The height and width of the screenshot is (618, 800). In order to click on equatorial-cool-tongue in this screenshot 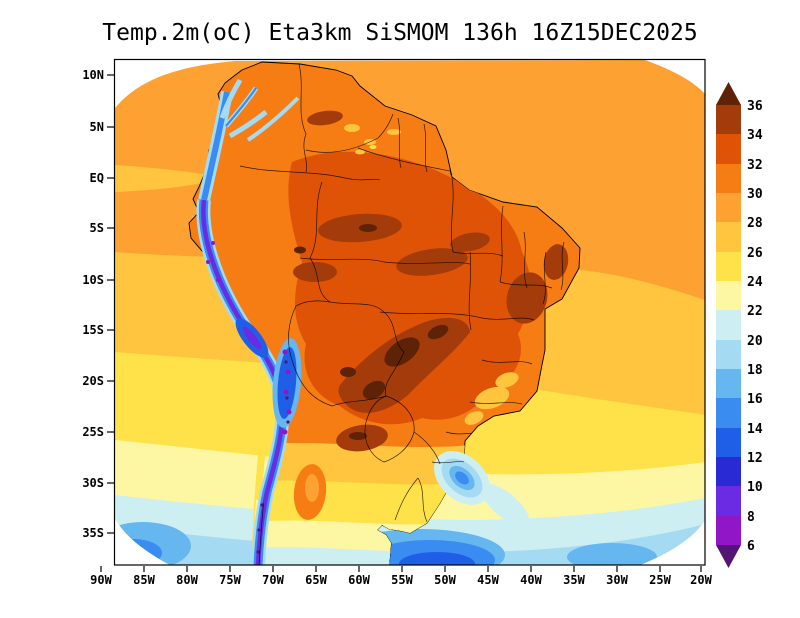, I will do `click(170, 178)`.